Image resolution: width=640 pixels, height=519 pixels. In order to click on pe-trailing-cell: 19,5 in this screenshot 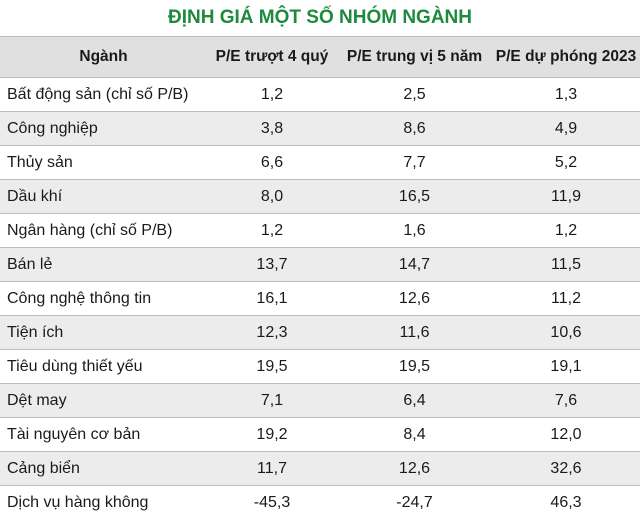, I will do `click(272, 367)`.